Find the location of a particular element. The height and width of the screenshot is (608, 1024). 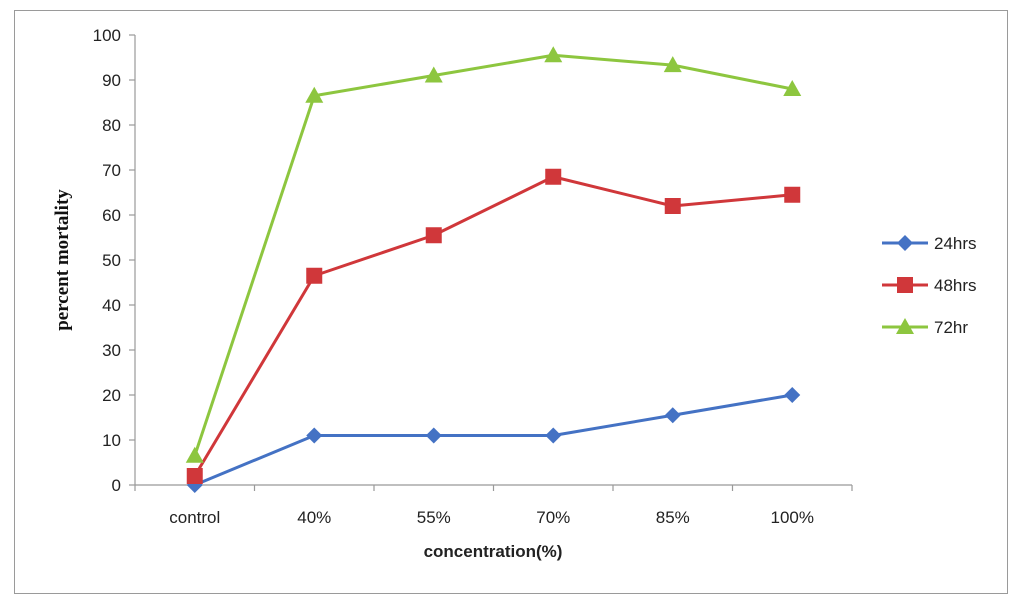

y-tick-label: 20 is located at coordinates (111, 395).